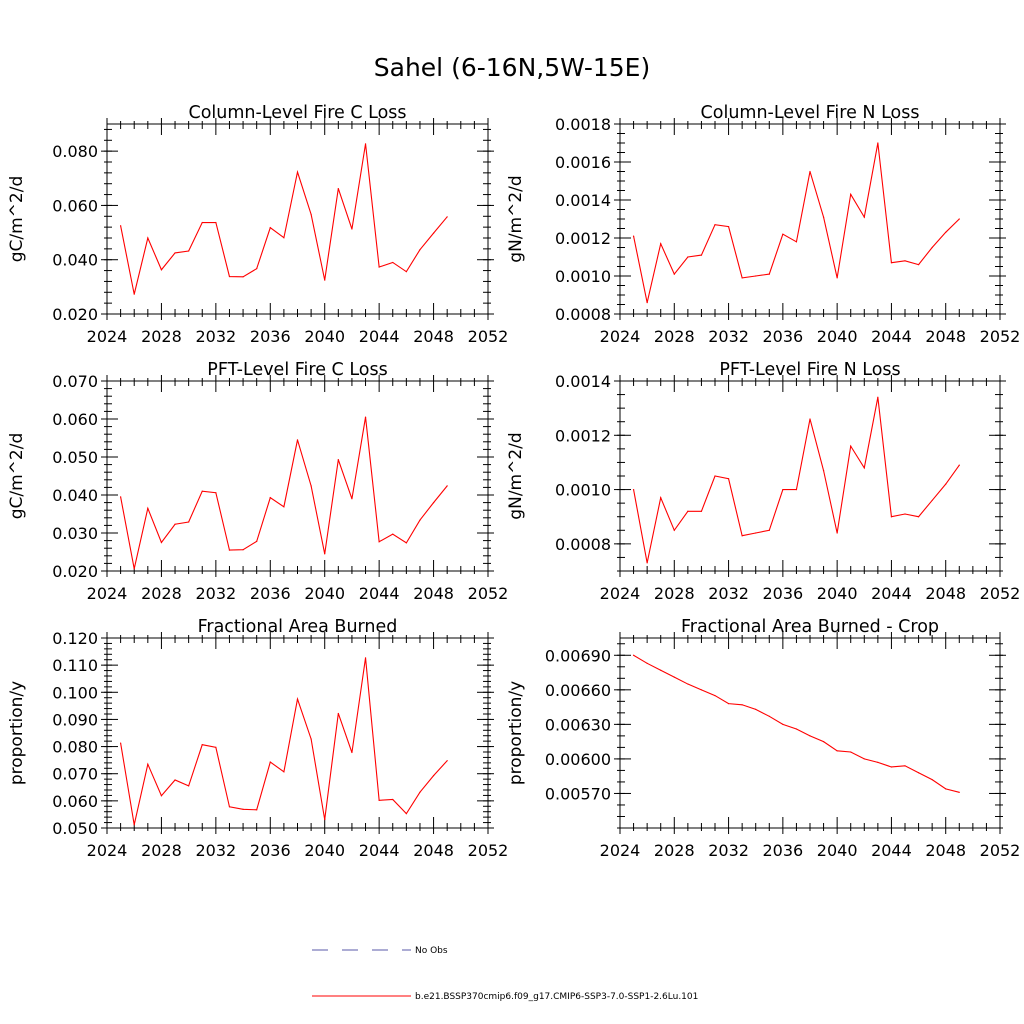  What do you see at coordinates (270, 336) in the screenshot?
I see `column-level-fire-c-loss-xtick-label: 2036` at bounding box center [270, 336].